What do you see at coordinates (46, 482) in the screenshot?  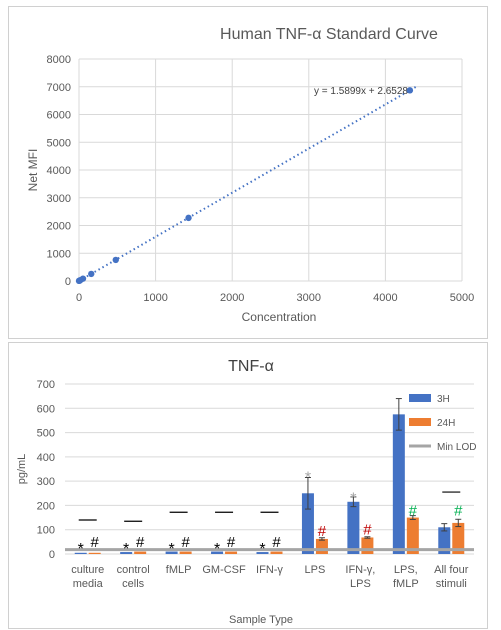 I see `y-tick-label: 300` at bounding box center [46, 482].